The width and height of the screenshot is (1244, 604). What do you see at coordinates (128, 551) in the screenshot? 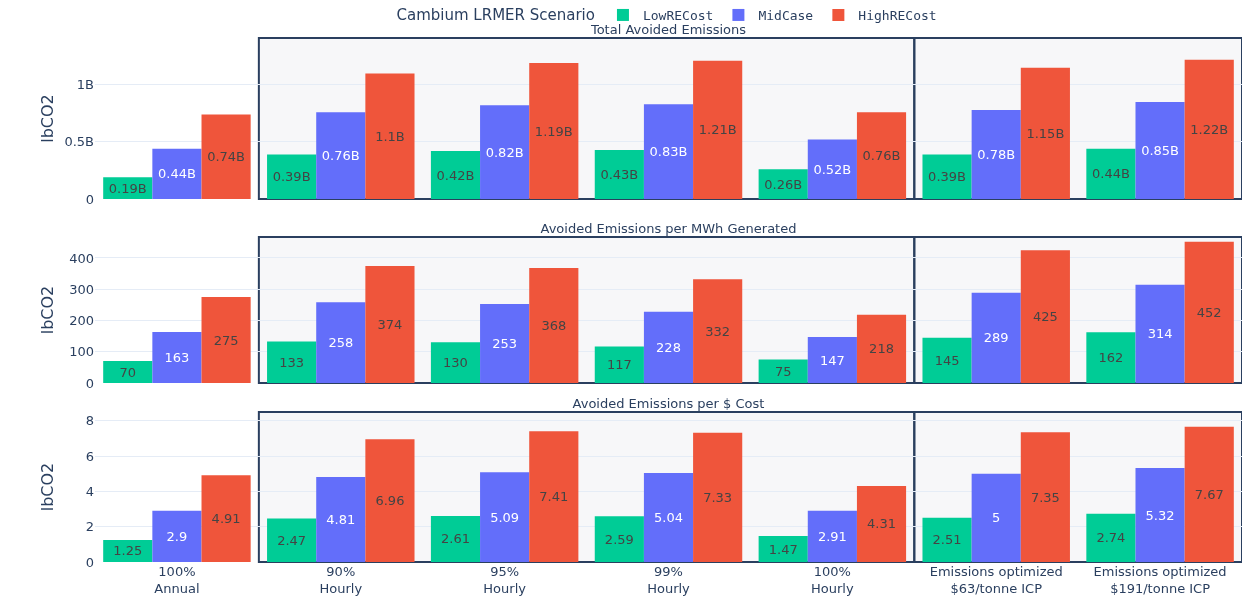
I see `data-label: 1.25` at bounding box center [128, 551].